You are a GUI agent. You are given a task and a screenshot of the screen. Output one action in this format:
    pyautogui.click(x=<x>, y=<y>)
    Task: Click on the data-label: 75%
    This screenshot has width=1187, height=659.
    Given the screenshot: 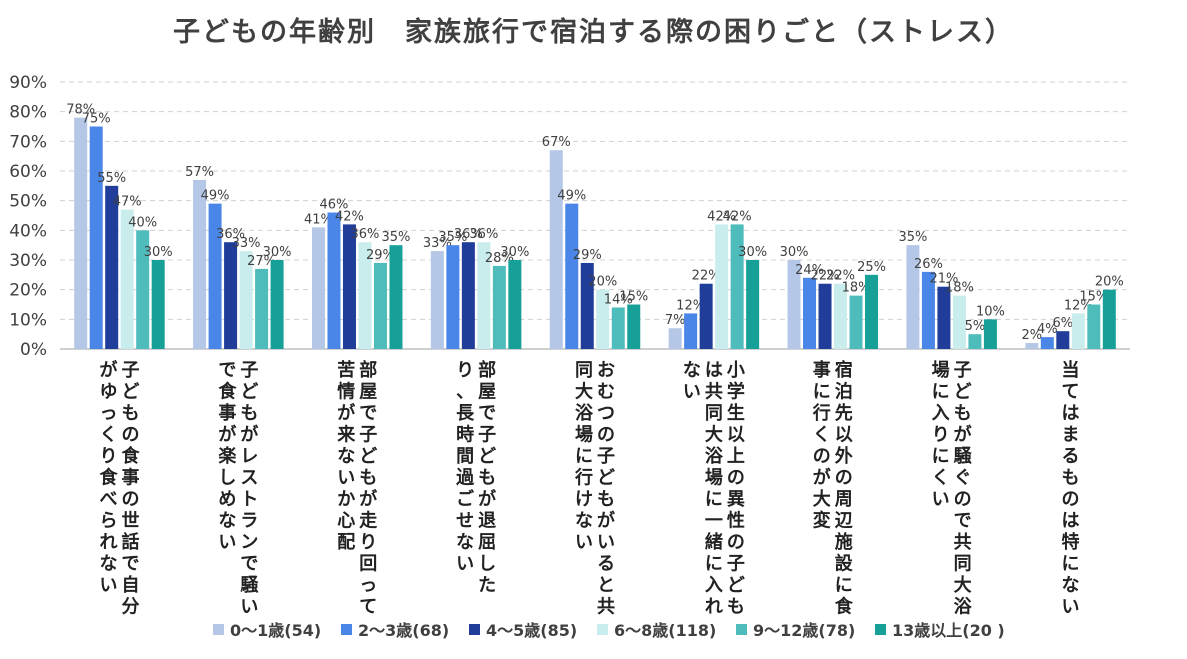 What is the action you would take?
    pyautogui.click(x=96, y=119)
    